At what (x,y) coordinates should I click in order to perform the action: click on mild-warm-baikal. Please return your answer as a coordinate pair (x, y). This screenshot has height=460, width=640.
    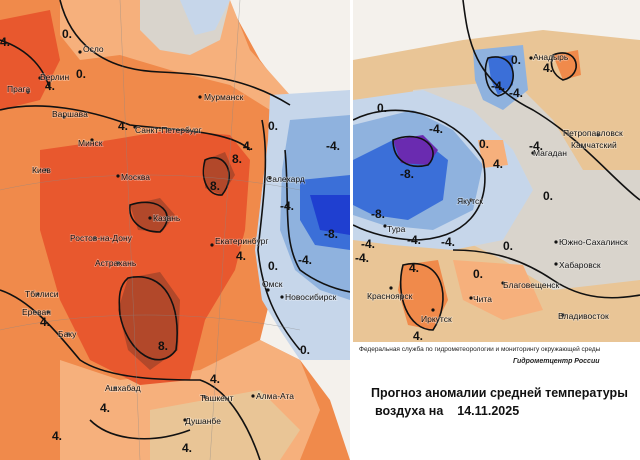
    Looking at the image, I should click on (423, 295).